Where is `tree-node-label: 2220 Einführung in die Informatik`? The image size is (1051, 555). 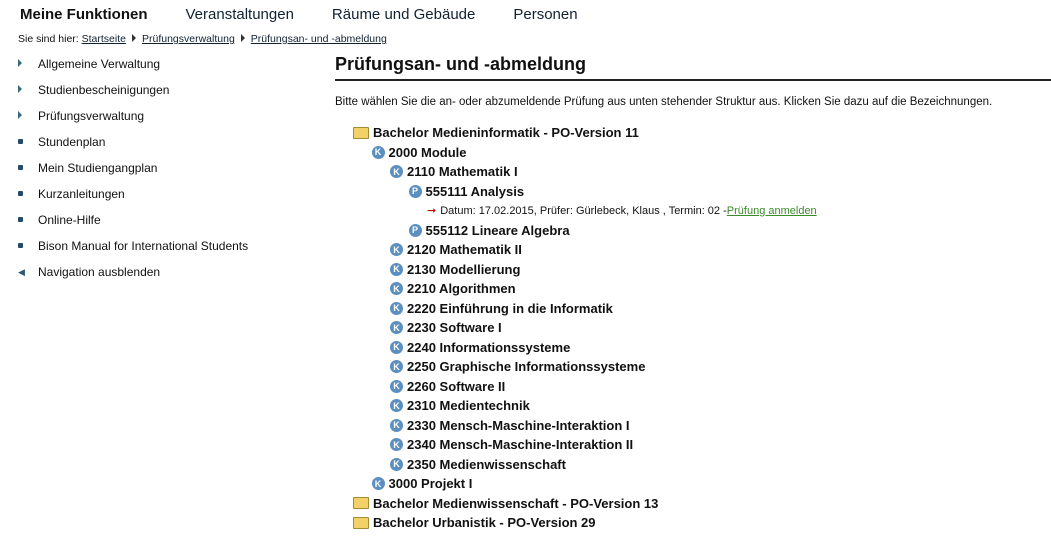
tree-node-label: 2220 Einführung in die Informatik is located at coordinates (510, 308).